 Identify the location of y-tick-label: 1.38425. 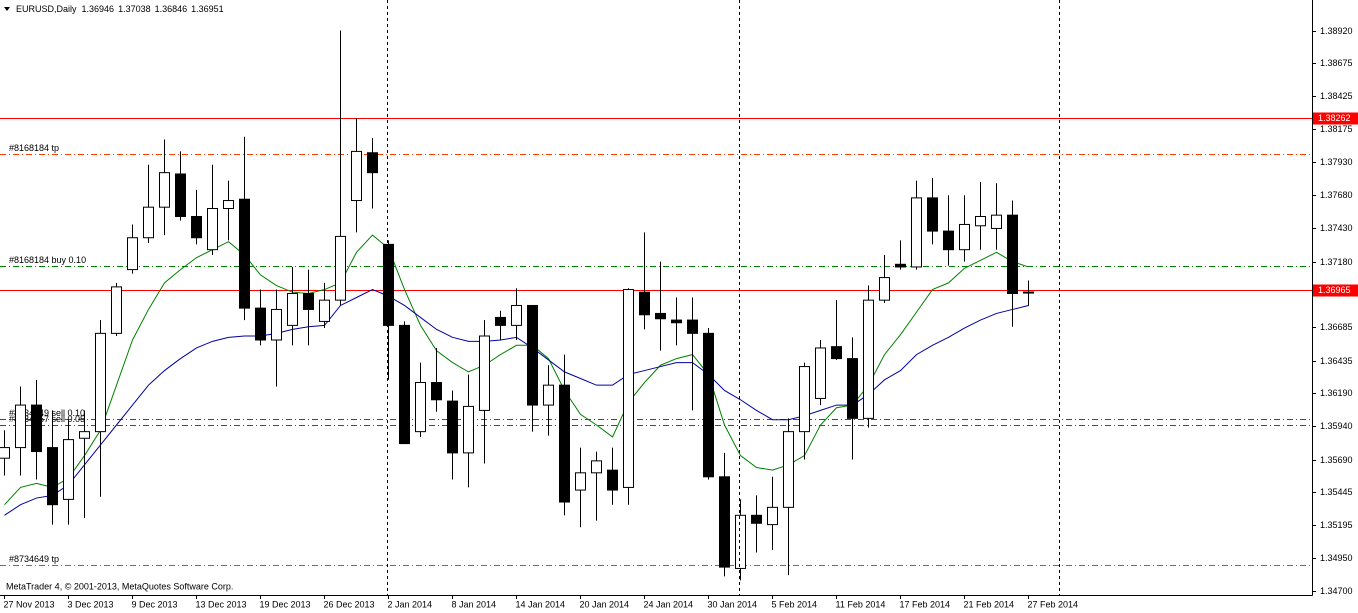
(1336, 96).